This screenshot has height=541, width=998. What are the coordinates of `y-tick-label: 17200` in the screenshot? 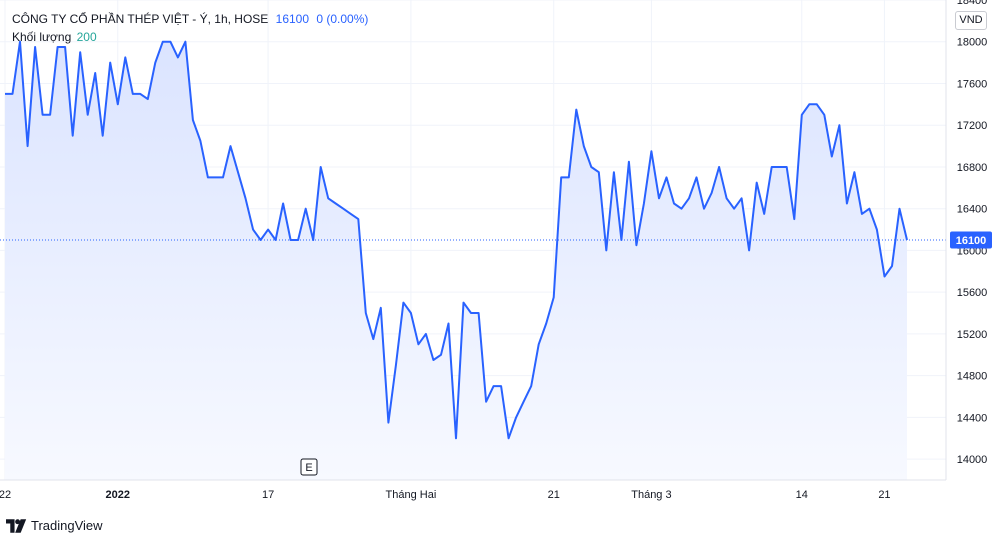 It's located at (972, 126).